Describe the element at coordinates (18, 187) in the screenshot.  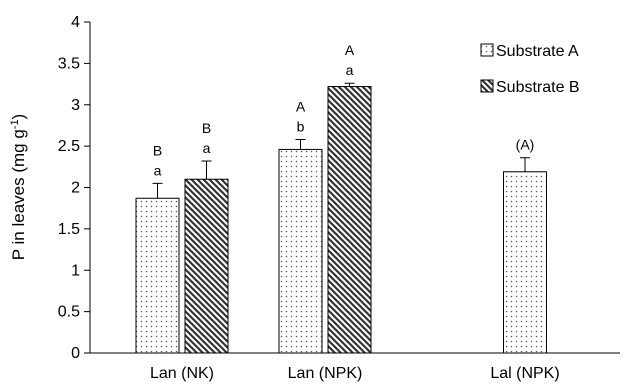
I see `y-axis-title: P in leaves (mg g-1)` at that location.